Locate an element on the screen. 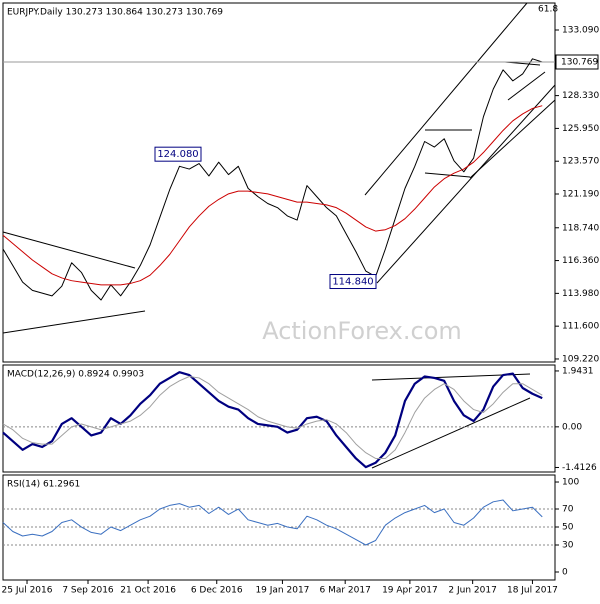  x-tick-label: 19 Apr 2017 is located at coordinates (410, 591).